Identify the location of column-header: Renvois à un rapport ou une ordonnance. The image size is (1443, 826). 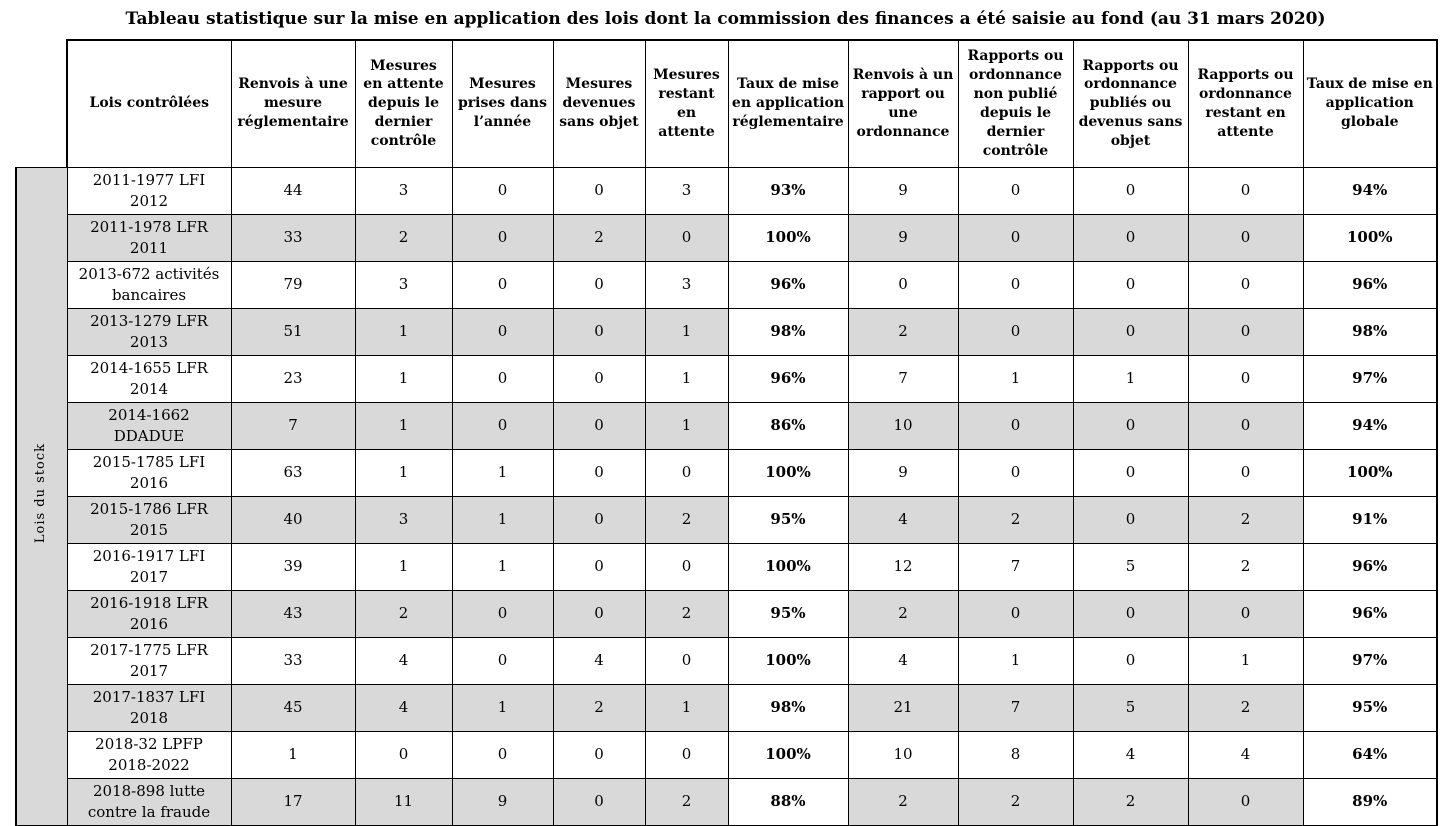
(903, 103).